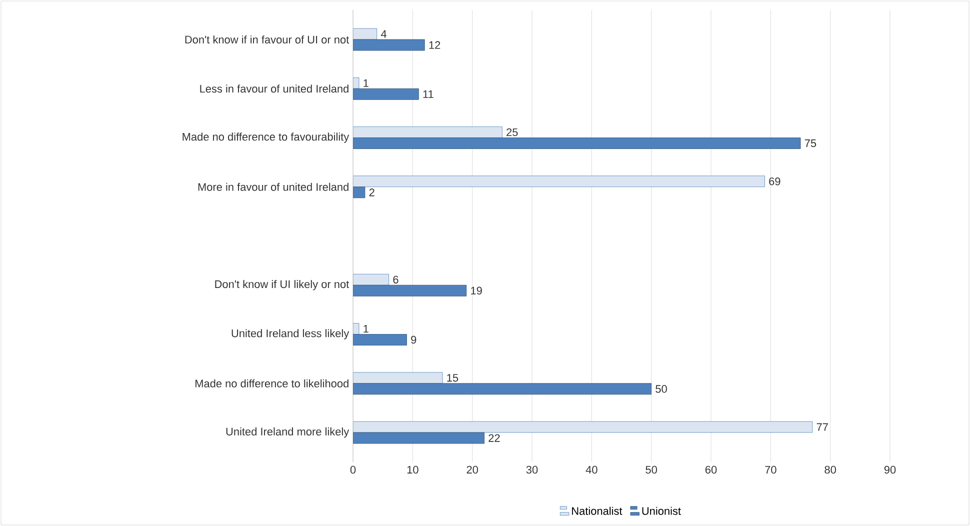 The image size is (970, 526). Describe the element at coordinates (711, 470) in the screenshot. I see `x-tick-label: 60` at that location.